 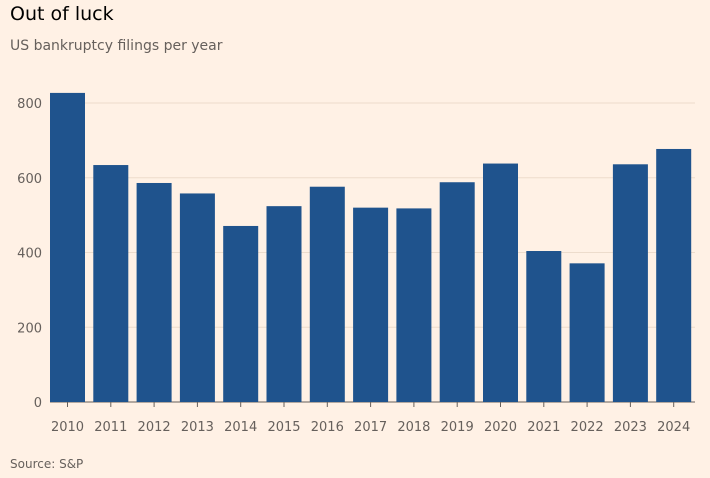 I want to click on x-tick-label: 2022, so click(x=587, y=427).